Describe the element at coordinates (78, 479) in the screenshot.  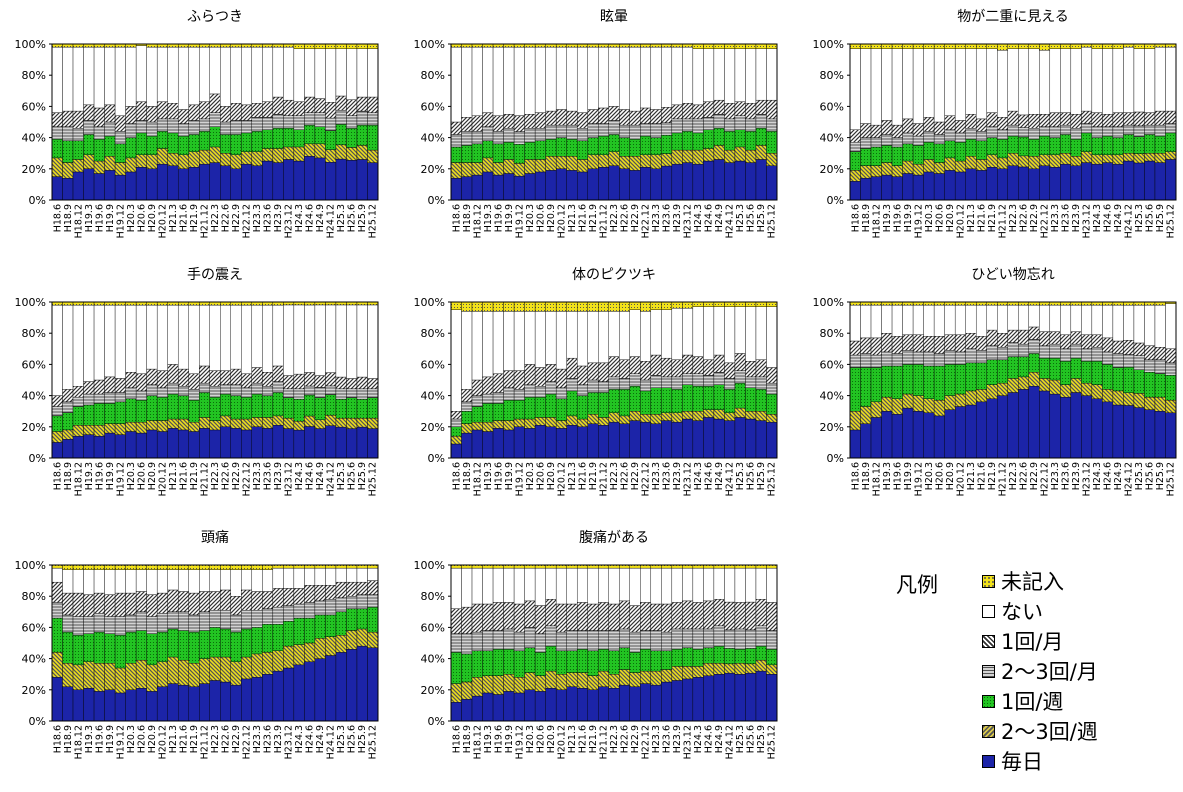
I see `x-tick-label: H18.12` at that location.